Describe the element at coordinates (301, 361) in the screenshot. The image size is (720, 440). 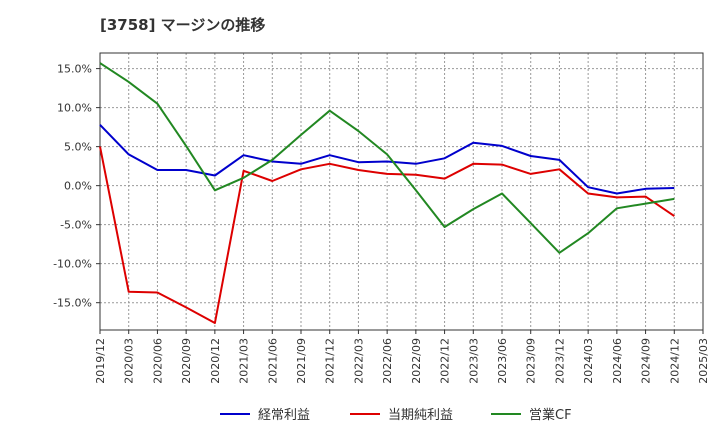
I see `x-tick-label: 2021/09` at that location.